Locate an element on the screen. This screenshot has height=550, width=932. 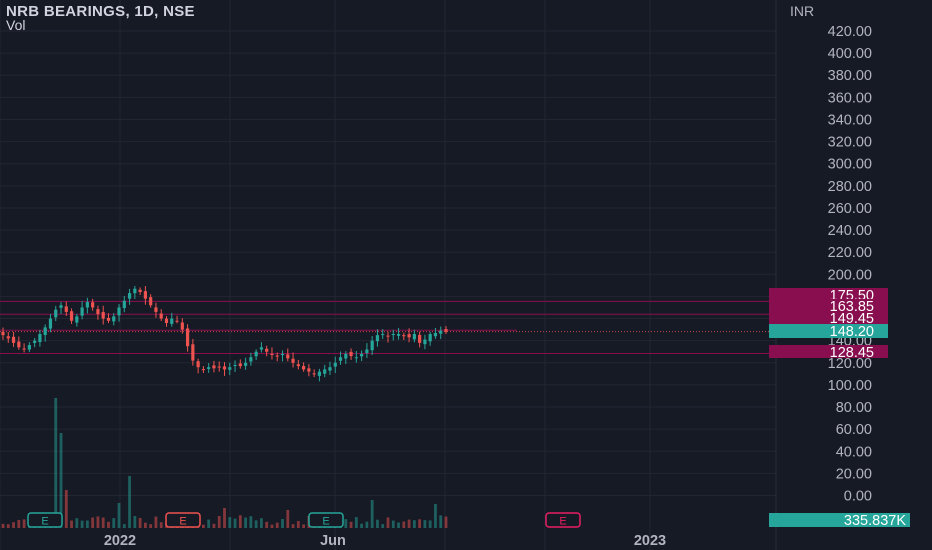
price-tick-label: 220.00 is located at coordinates (850, 253).